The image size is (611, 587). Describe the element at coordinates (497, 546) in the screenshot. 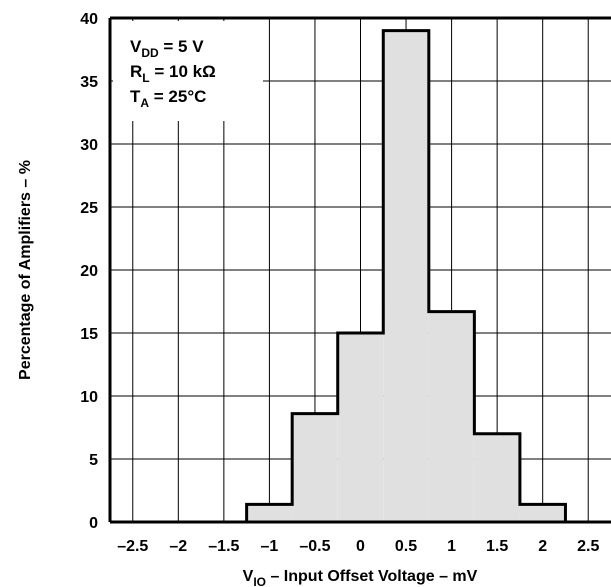

I see `x-tick-label: 1.5` at that location.